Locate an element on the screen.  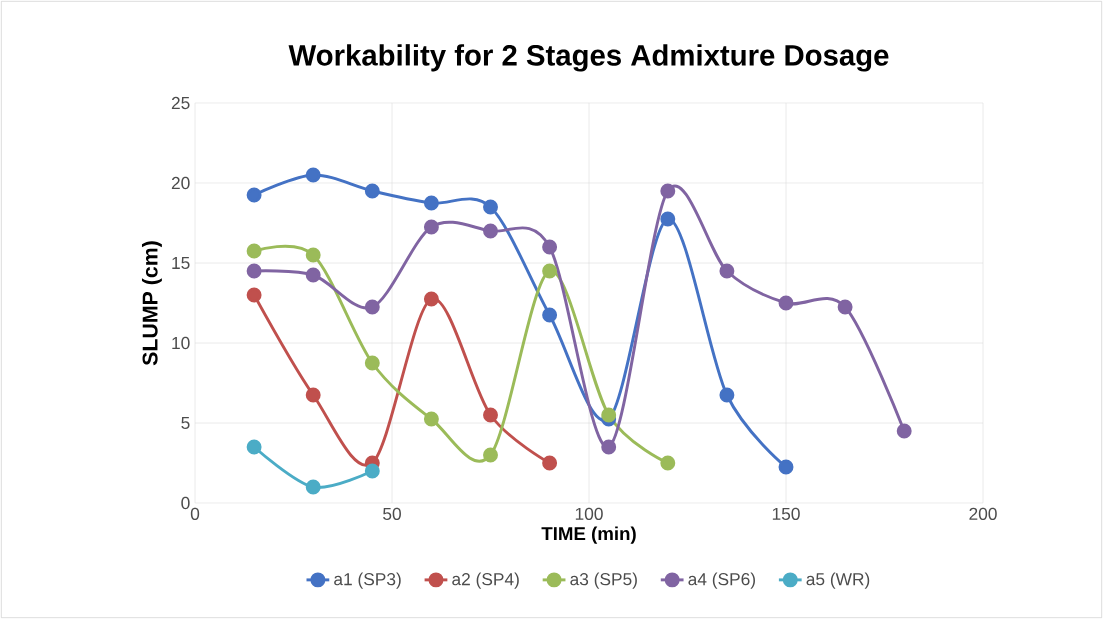
chart-title: Workability for 2 Stages Admixture Dosage is located at coordinates (588, 58).